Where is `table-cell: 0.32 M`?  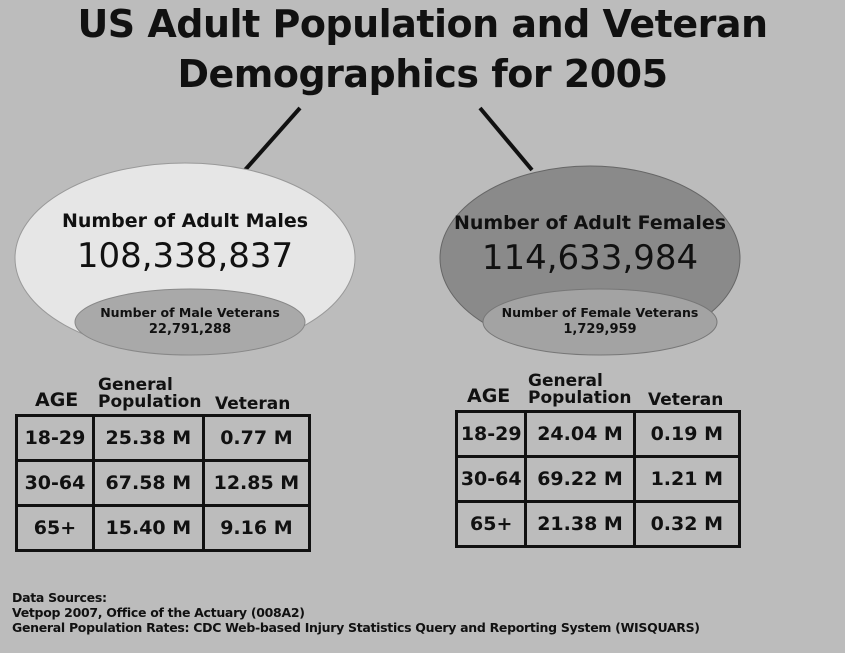 table-cell: 0.32 M is located at coordinates (687, 524).